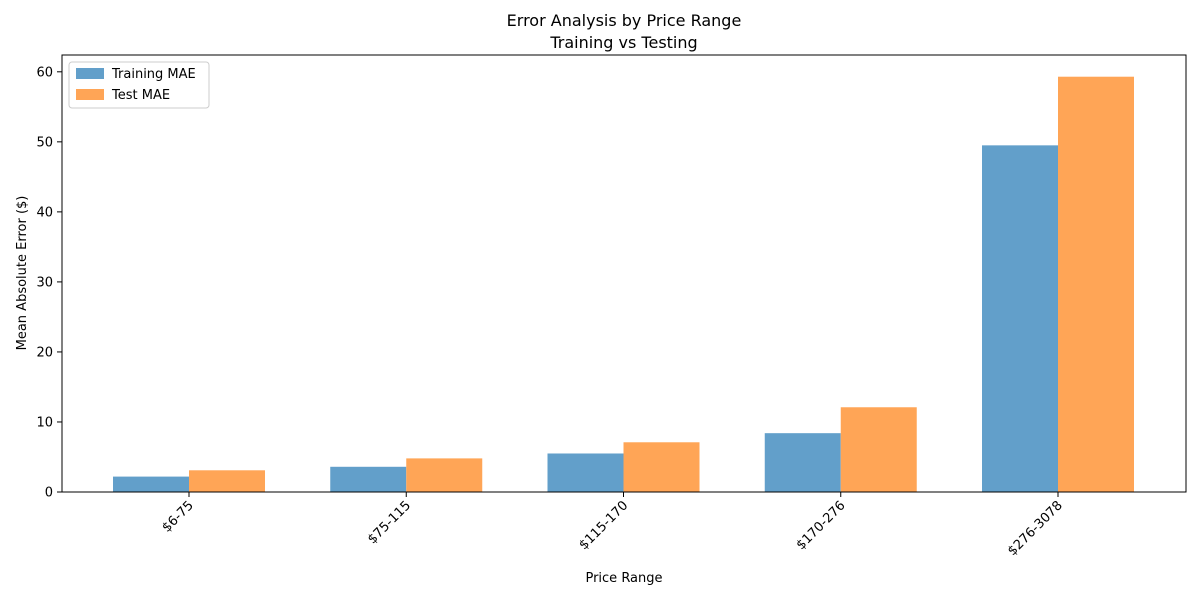  Describe the element at coordinates (90, 94) in the screenshot. I see `legend-swatch-test` at that location.